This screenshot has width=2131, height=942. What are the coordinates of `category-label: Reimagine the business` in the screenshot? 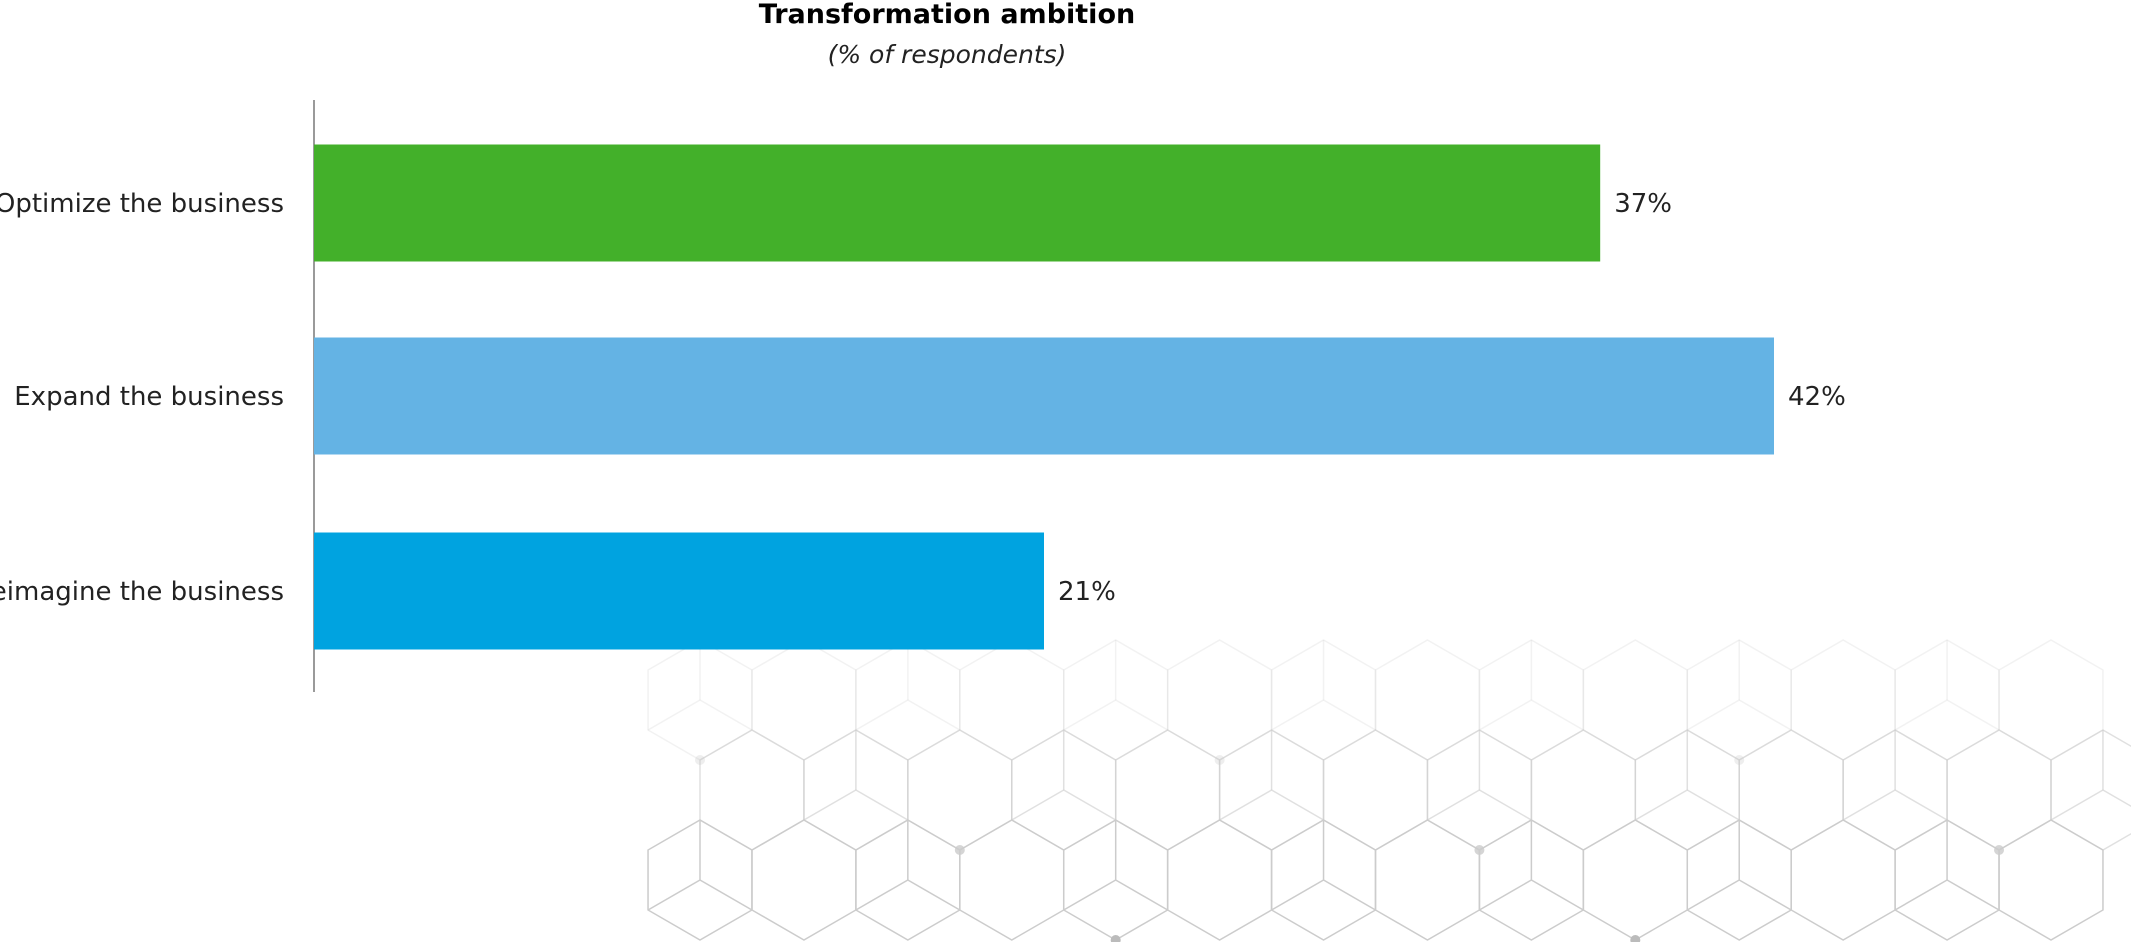 It's located at (142, 592).